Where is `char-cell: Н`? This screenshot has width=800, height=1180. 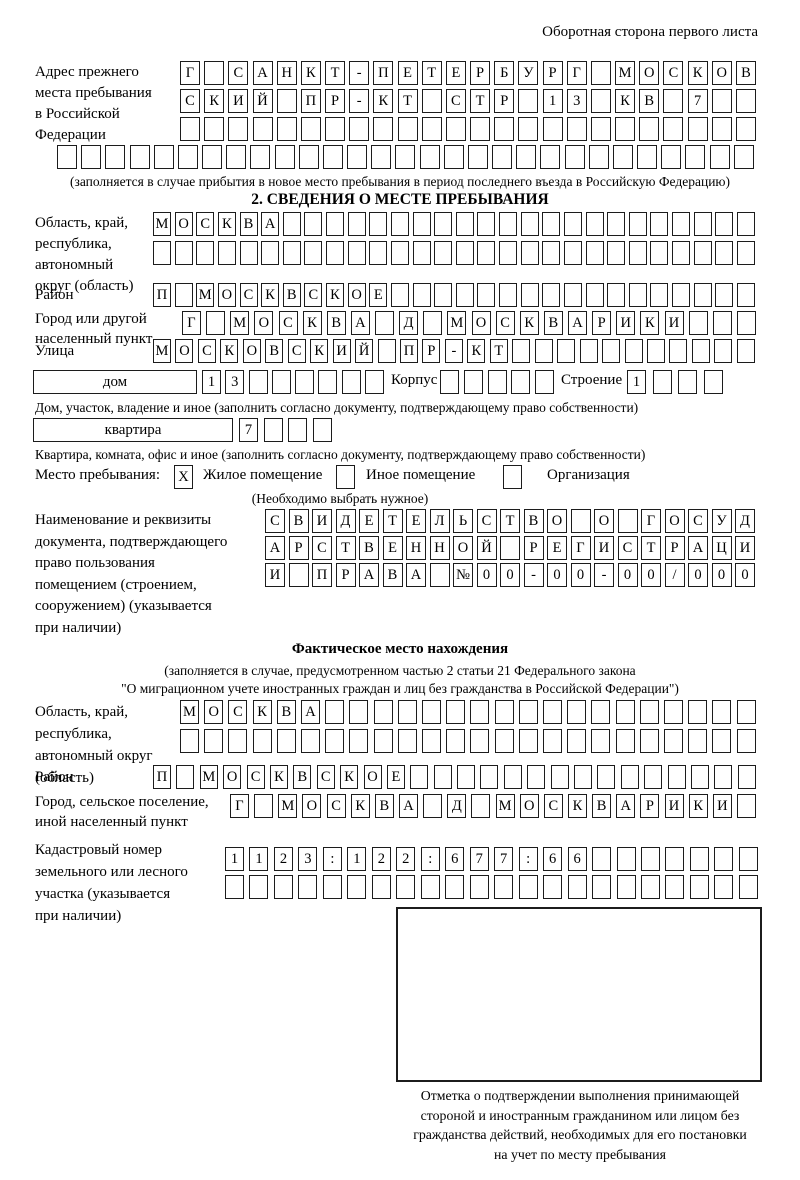
char-cell: Н is located at coordinates (416, 548).